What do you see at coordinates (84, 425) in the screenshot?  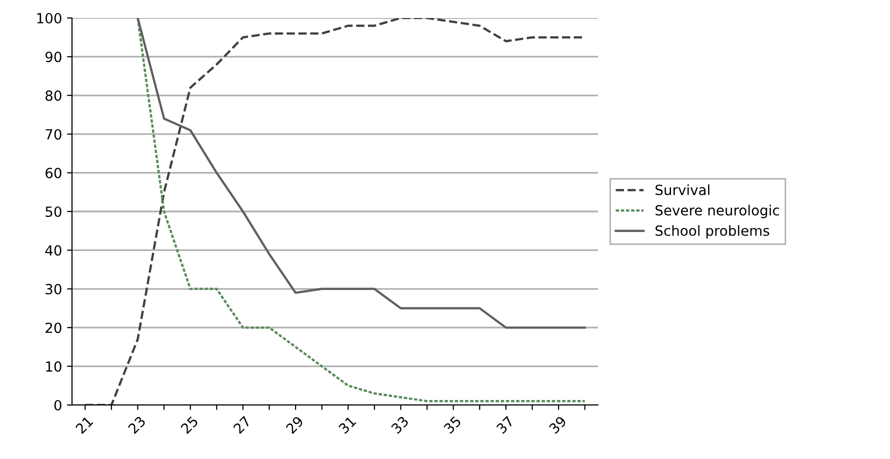 I see `x-tick-label: 21` at bounding box center [84, 425].